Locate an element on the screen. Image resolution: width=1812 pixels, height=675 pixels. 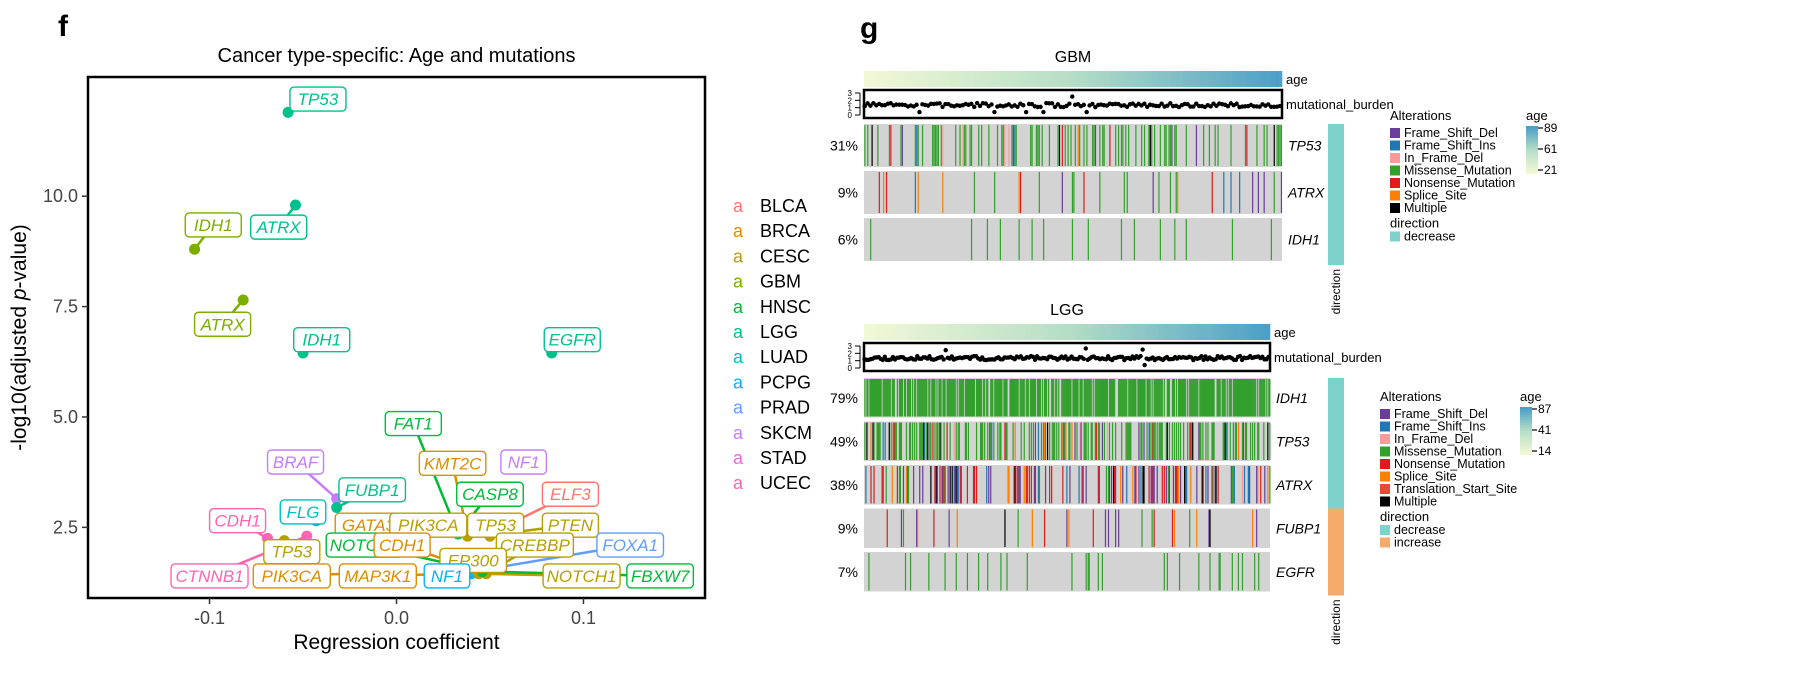
legend-label: PRAD is located at coordinates (785, 408).